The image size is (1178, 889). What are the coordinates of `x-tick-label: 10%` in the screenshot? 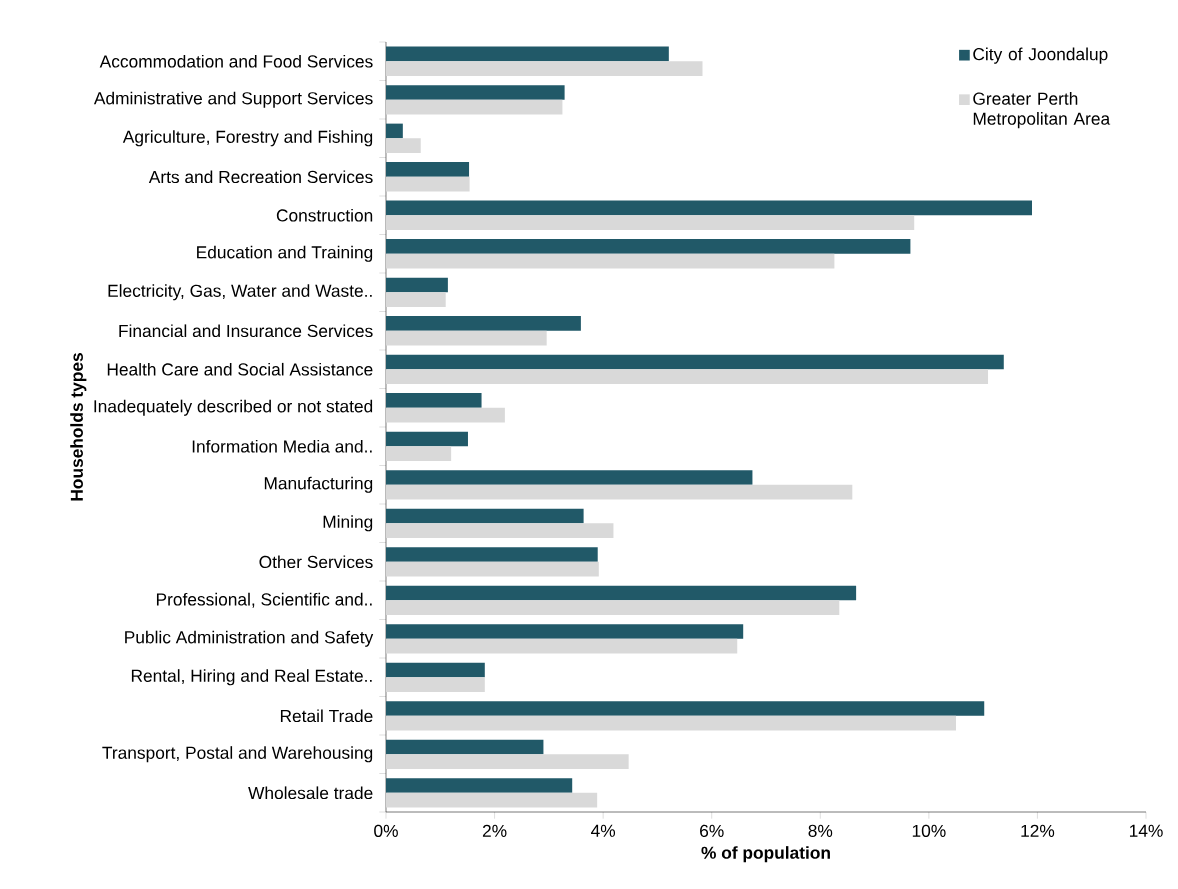 It's located at (929, 830).